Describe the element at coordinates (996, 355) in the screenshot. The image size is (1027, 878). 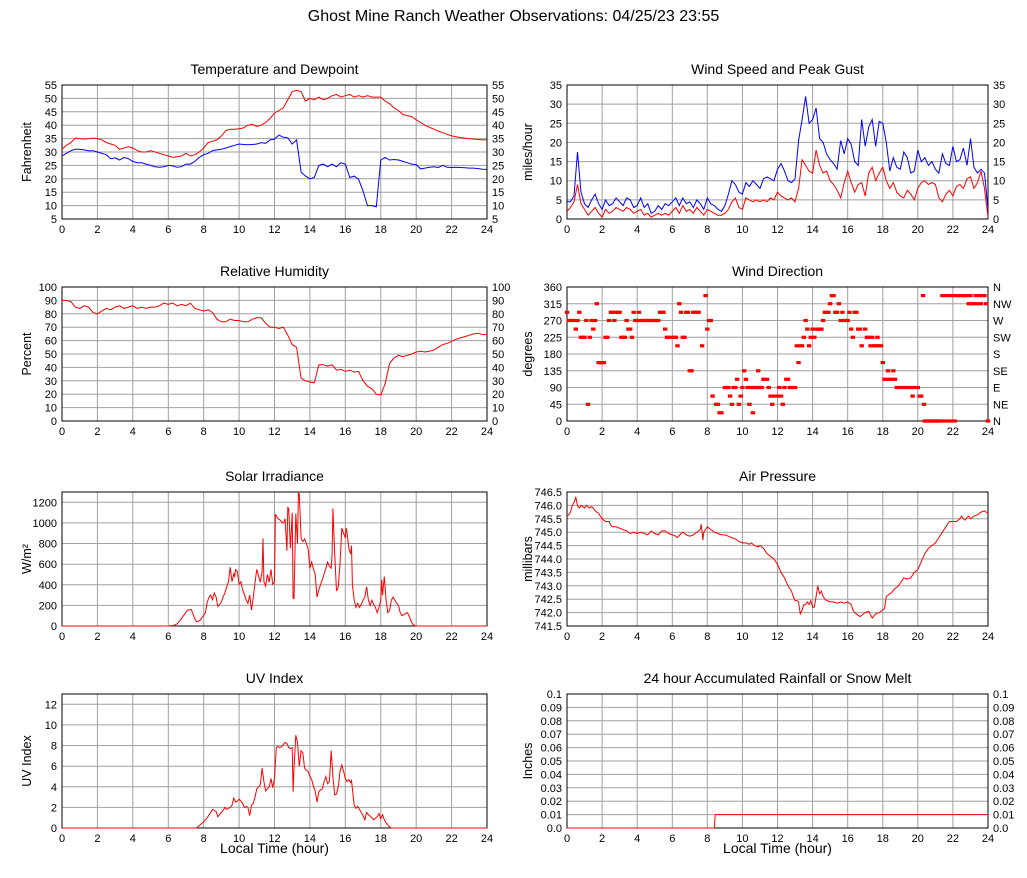
I see `svg-text: S` at that location.